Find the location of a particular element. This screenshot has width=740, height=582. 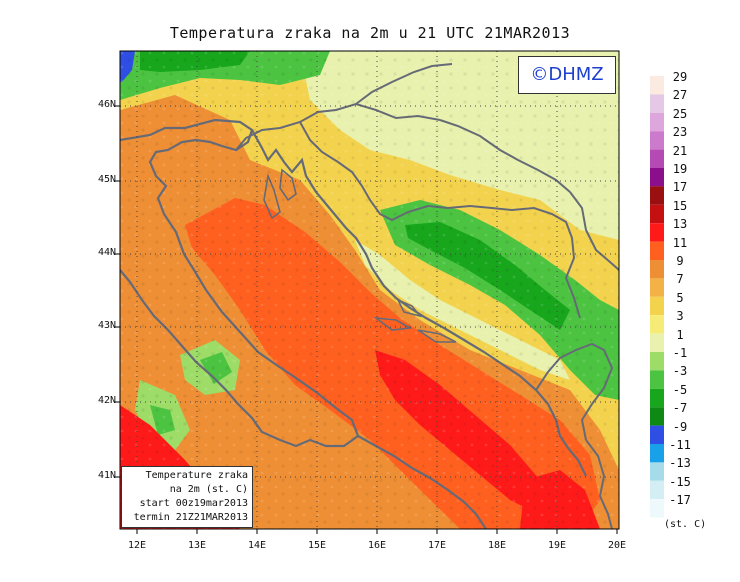

legend-label: 9 is located at coordinates (680, 261).